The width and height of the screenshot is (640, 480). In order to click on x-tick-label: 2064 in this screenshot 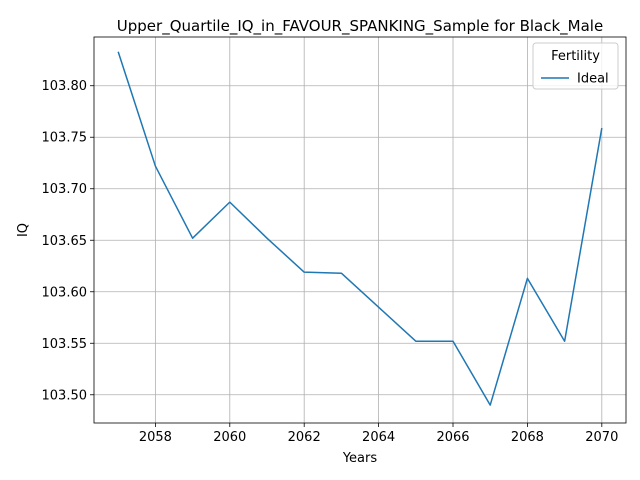, I will do `click(378, 437)`.